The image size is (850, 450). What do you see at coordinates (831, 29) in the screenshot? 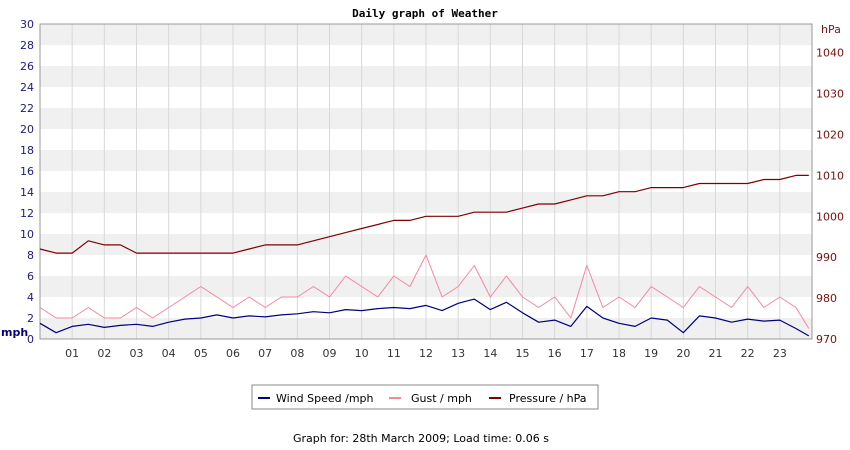
I see `right-axis-unit: hPa` at bounding box center [831, 29].